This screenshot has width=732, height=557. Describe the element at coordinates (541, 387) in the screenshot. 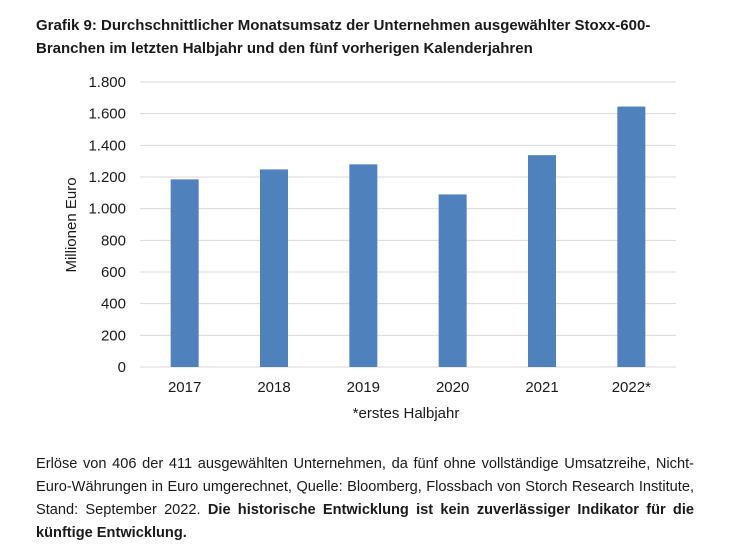

I see `x-tick-label: 2021` at that location.